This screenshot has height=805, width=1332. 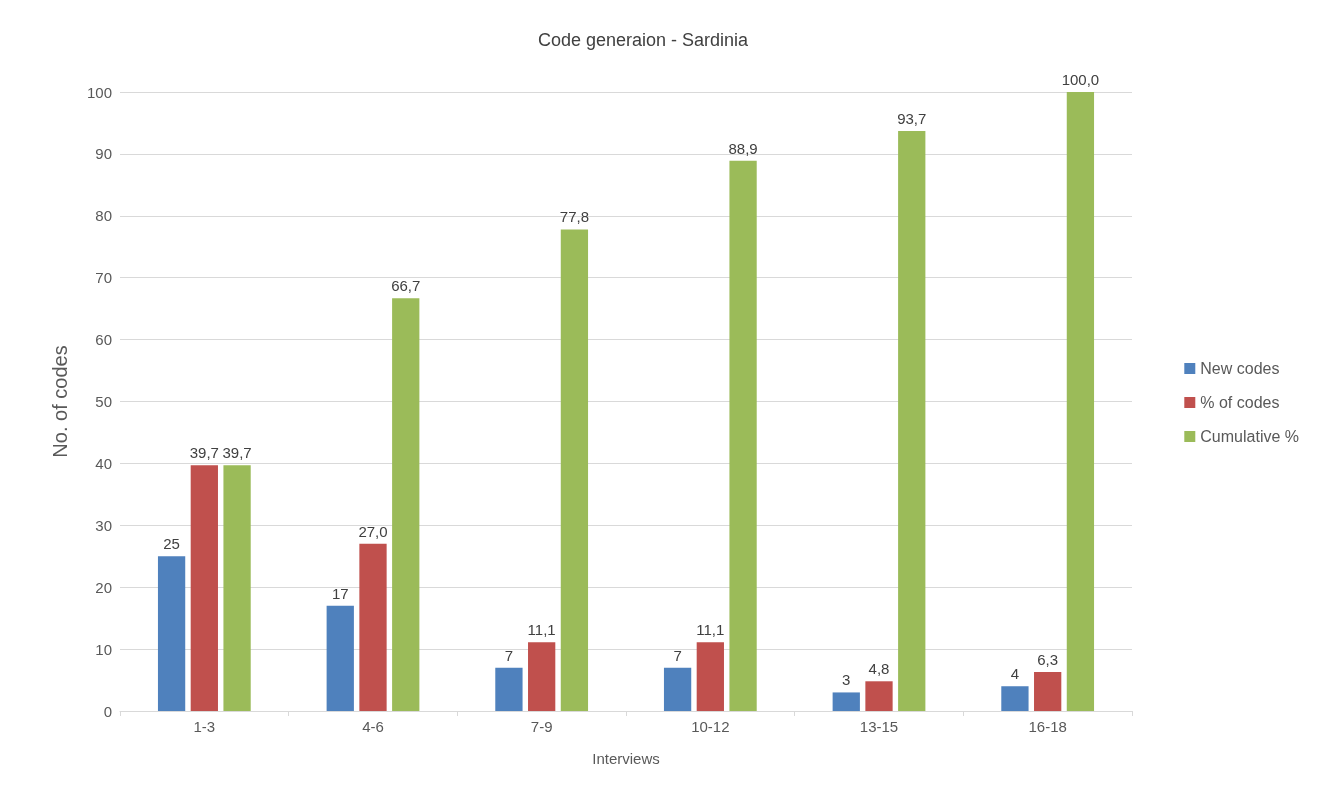 What do you see at coordinates (541, 726) in the screenshot?
I see `x-tick-label: 7-9` at bounding box center [541, 726].